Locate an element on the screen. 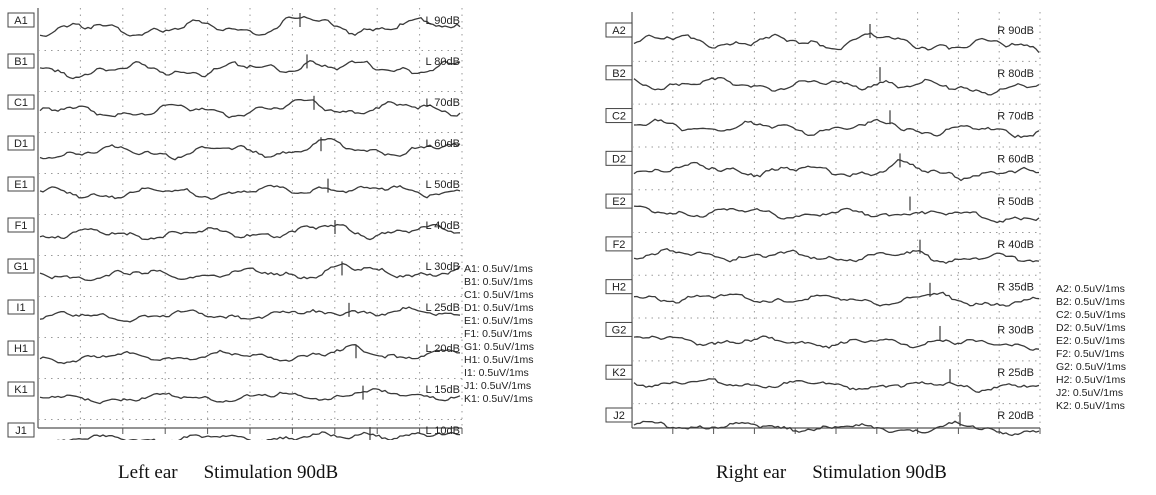 Image resolution: width=1156 pixels, height=495 pixels. stimulus-level-label: L 25dB is located at coordinates (443, 308).